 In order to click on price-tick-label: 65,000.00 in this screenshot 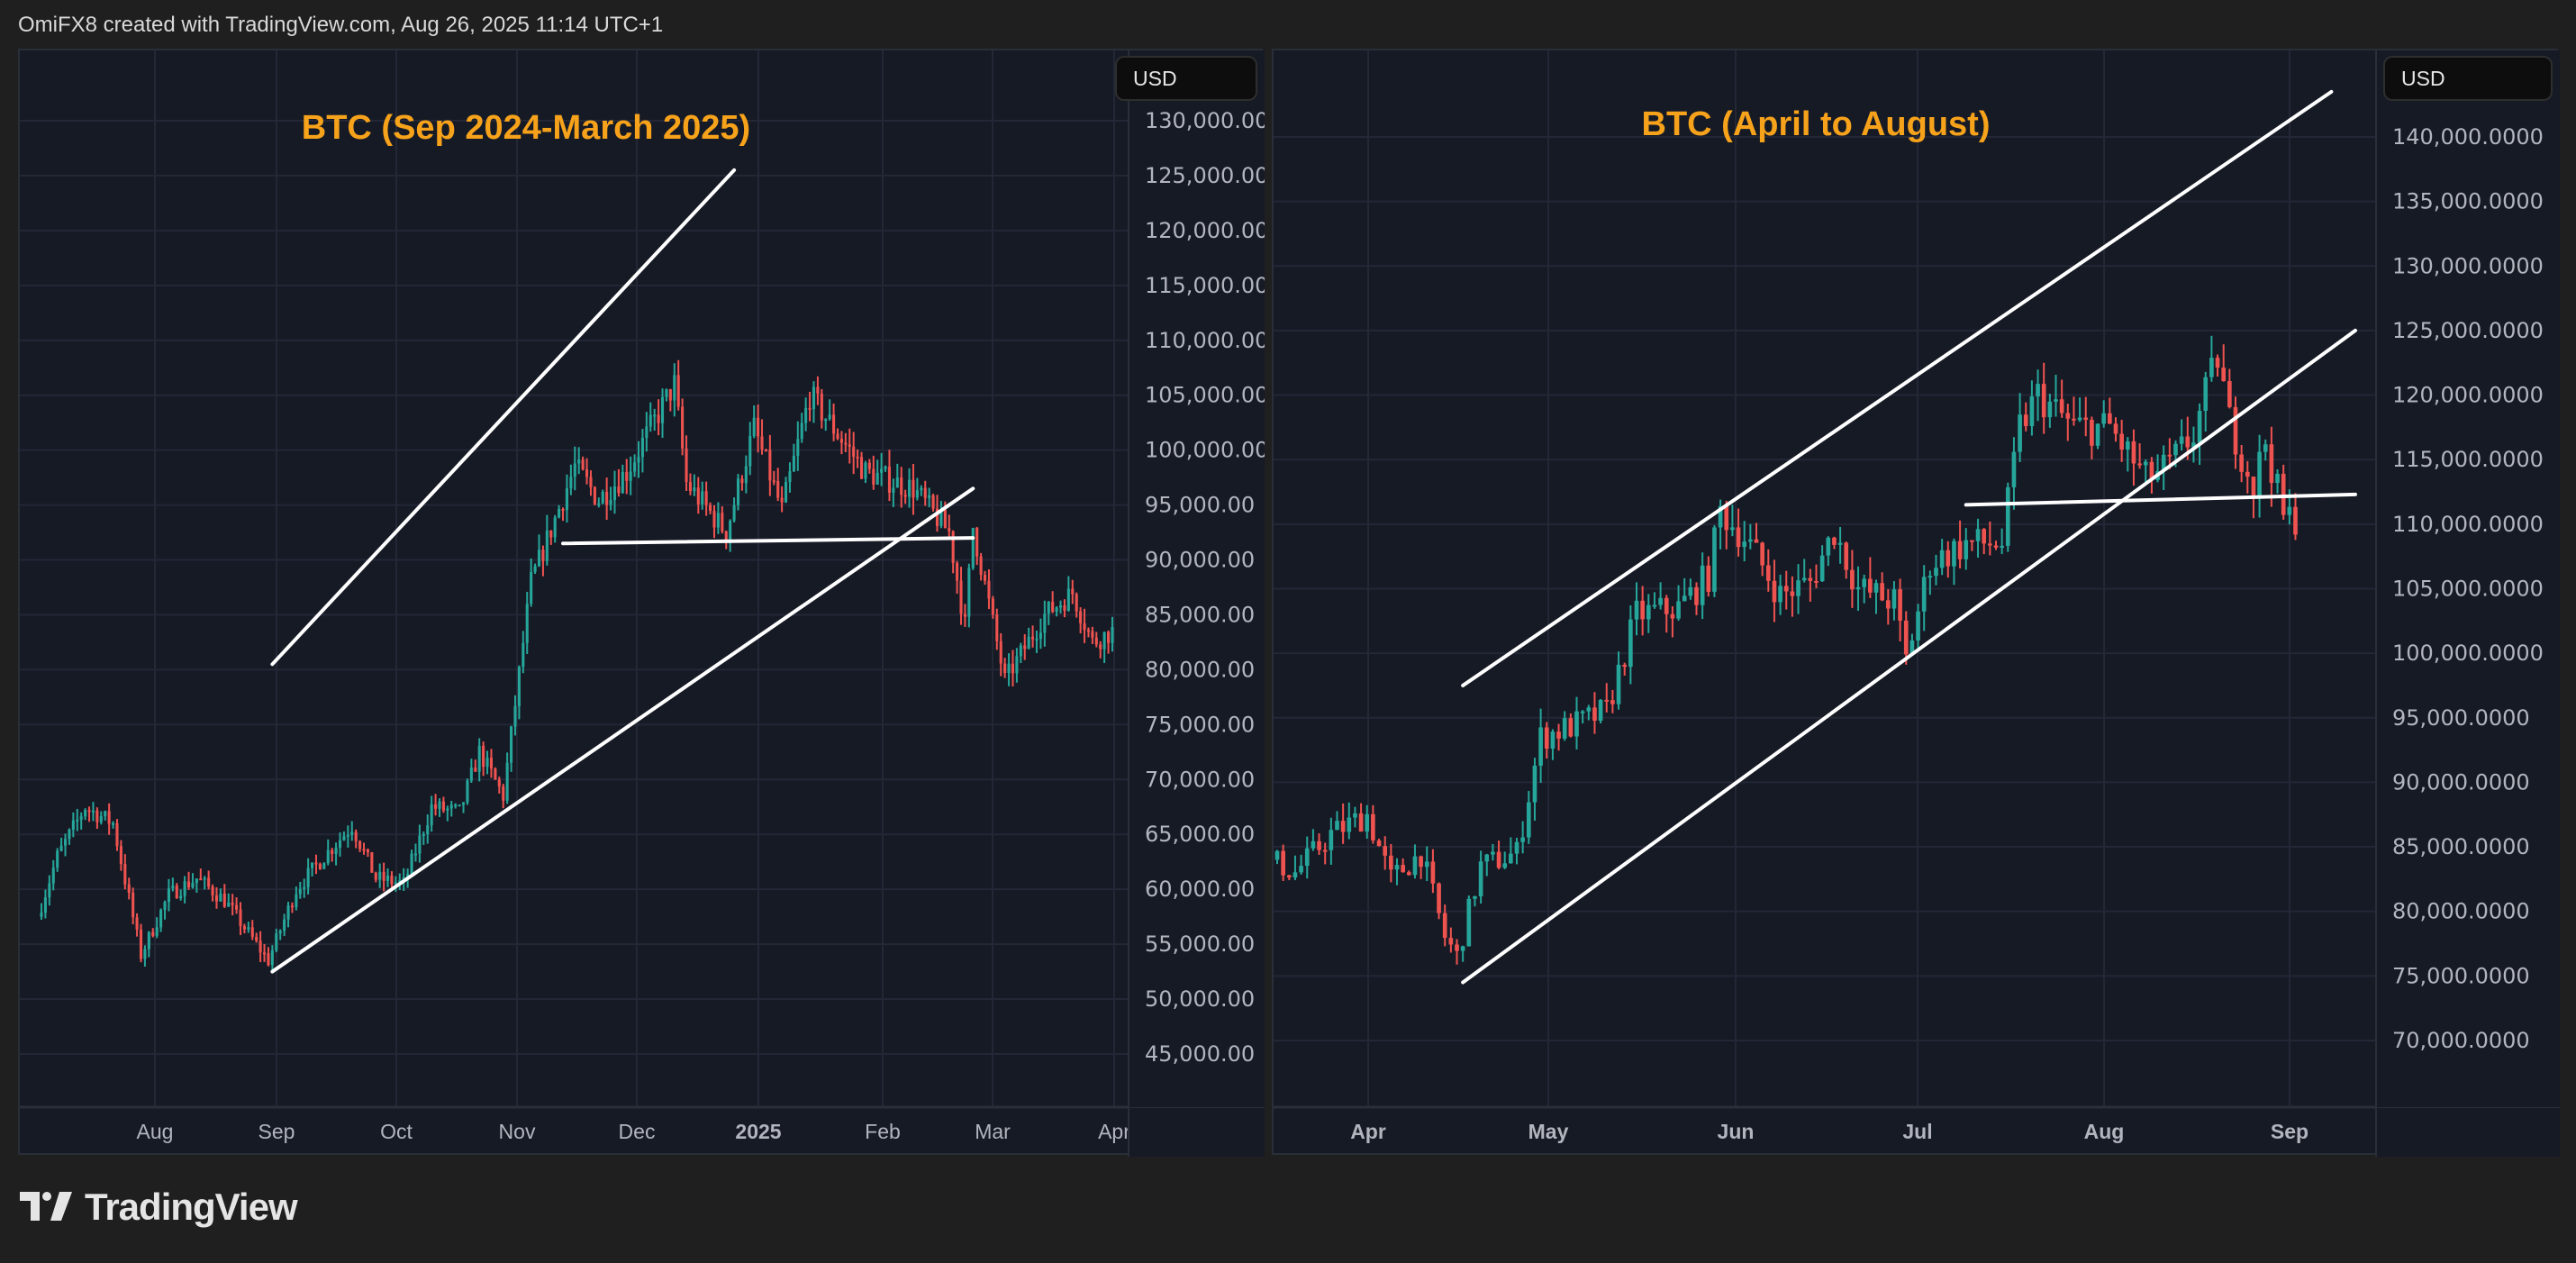, I will do `click(1200, 834)`.